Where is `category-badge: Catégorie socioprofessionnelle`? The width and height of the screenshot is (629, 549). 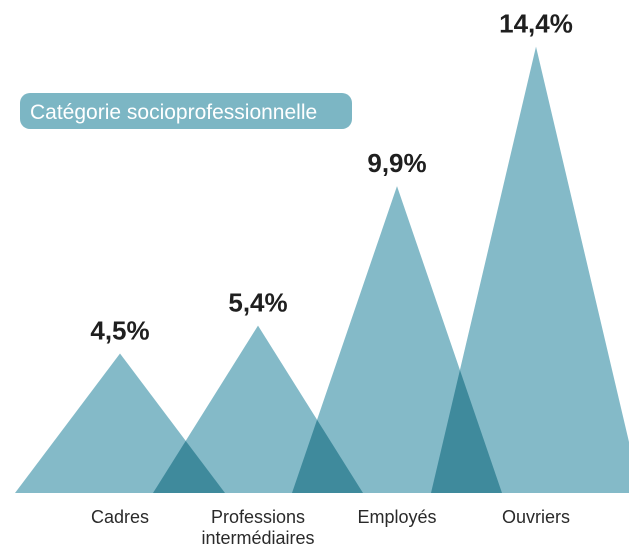
category-badge: Catégorie socioprofessionnelle is located at coordinates (186, 111).